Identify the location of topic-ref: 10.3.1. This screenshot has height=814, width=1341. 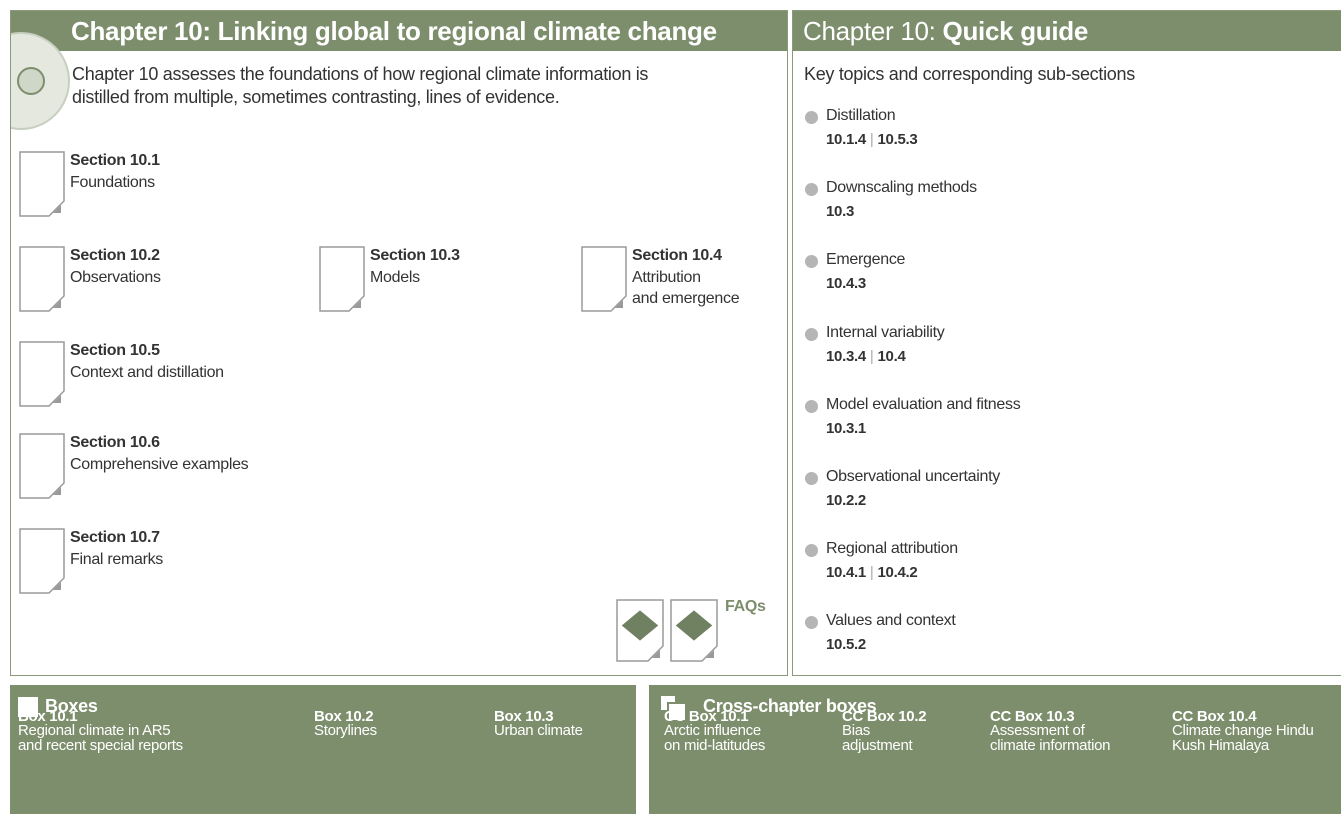
(846, 428).